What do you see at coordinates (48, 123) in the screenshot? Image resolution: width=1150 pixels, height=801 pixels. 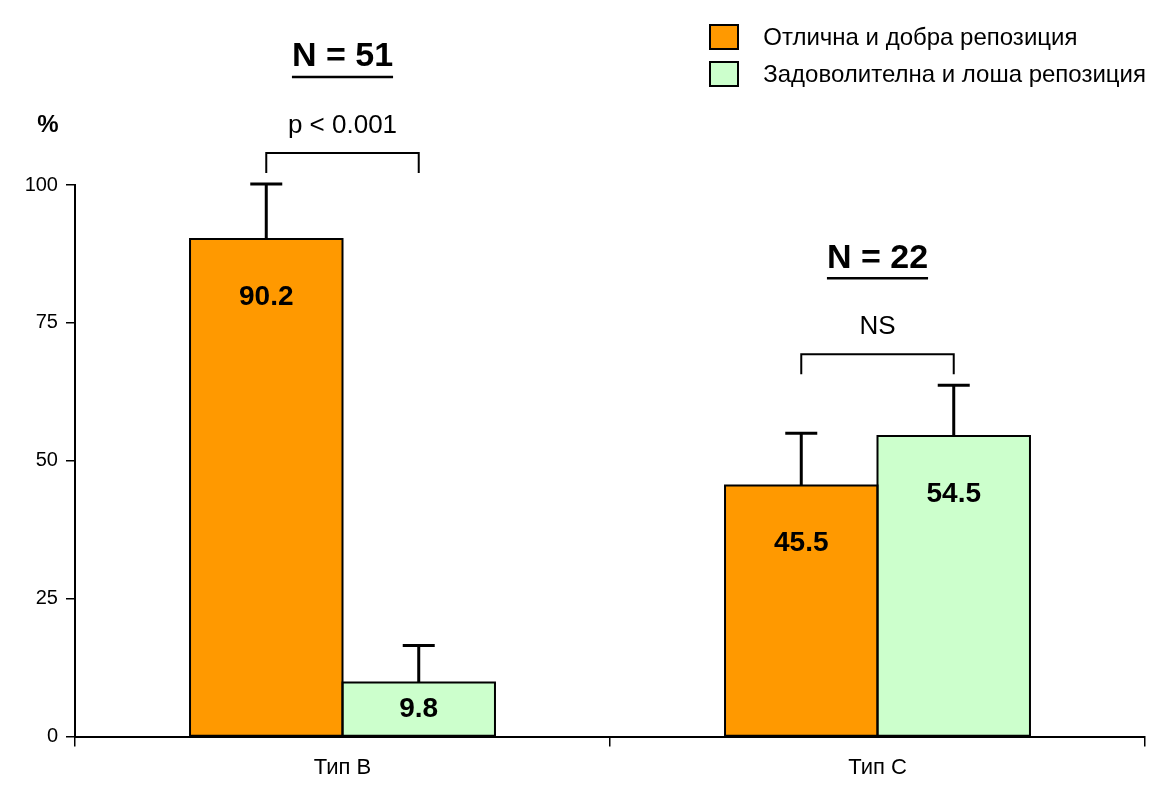 I see `y-axis-title: %` at bounding box center [48, 123].